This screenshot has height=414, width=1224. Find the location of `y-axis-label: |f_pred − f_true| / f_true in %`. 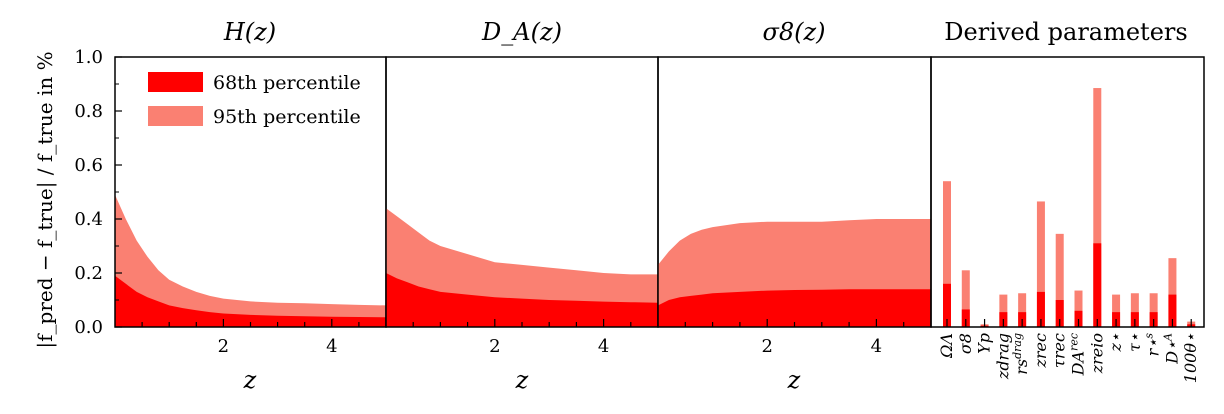

y-axis-label: |f_pred − f_true| / f_true in % is located at coordinates (45, 199).